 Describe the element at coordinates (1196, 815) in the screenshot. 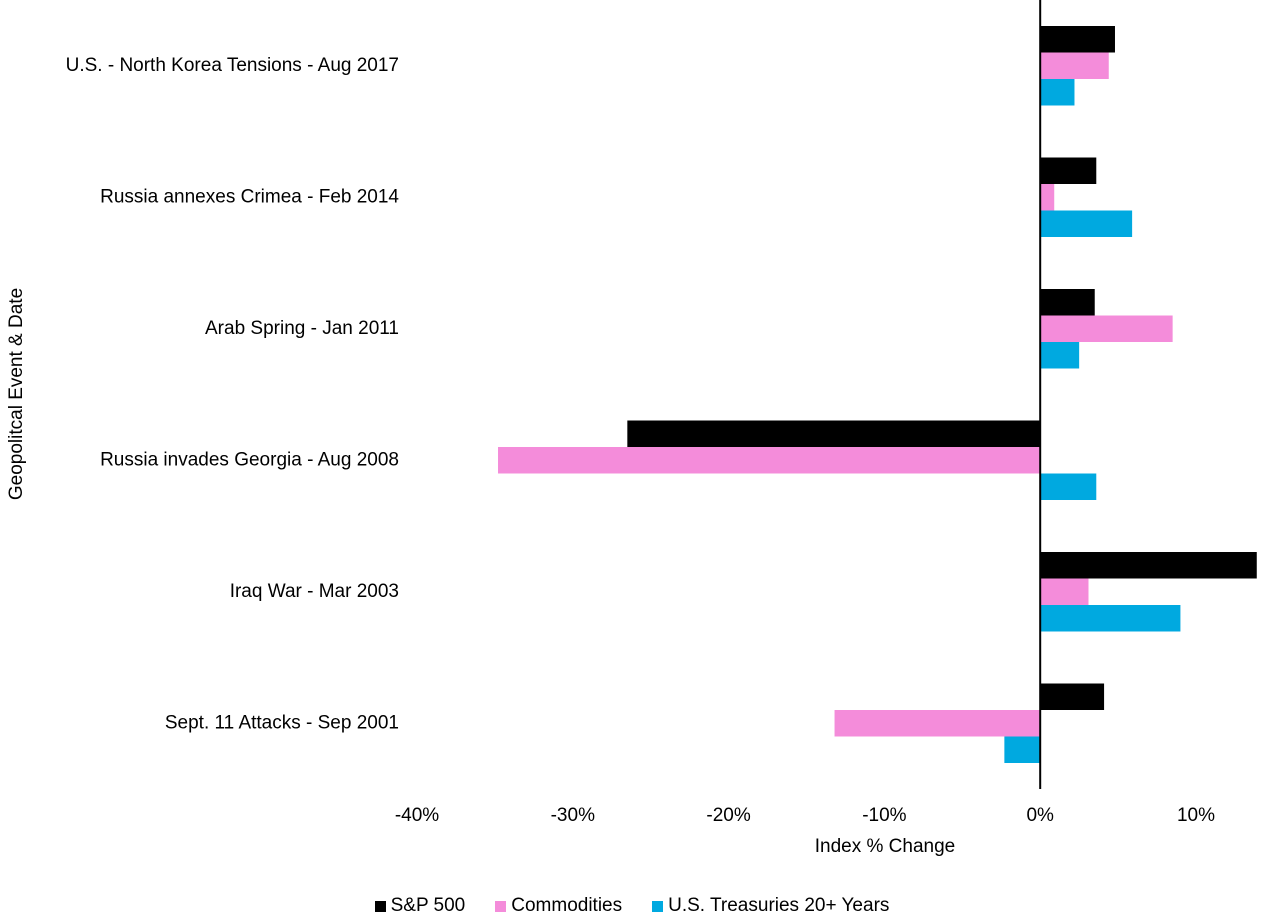

I see `x-tick-label: 10%` at that location.